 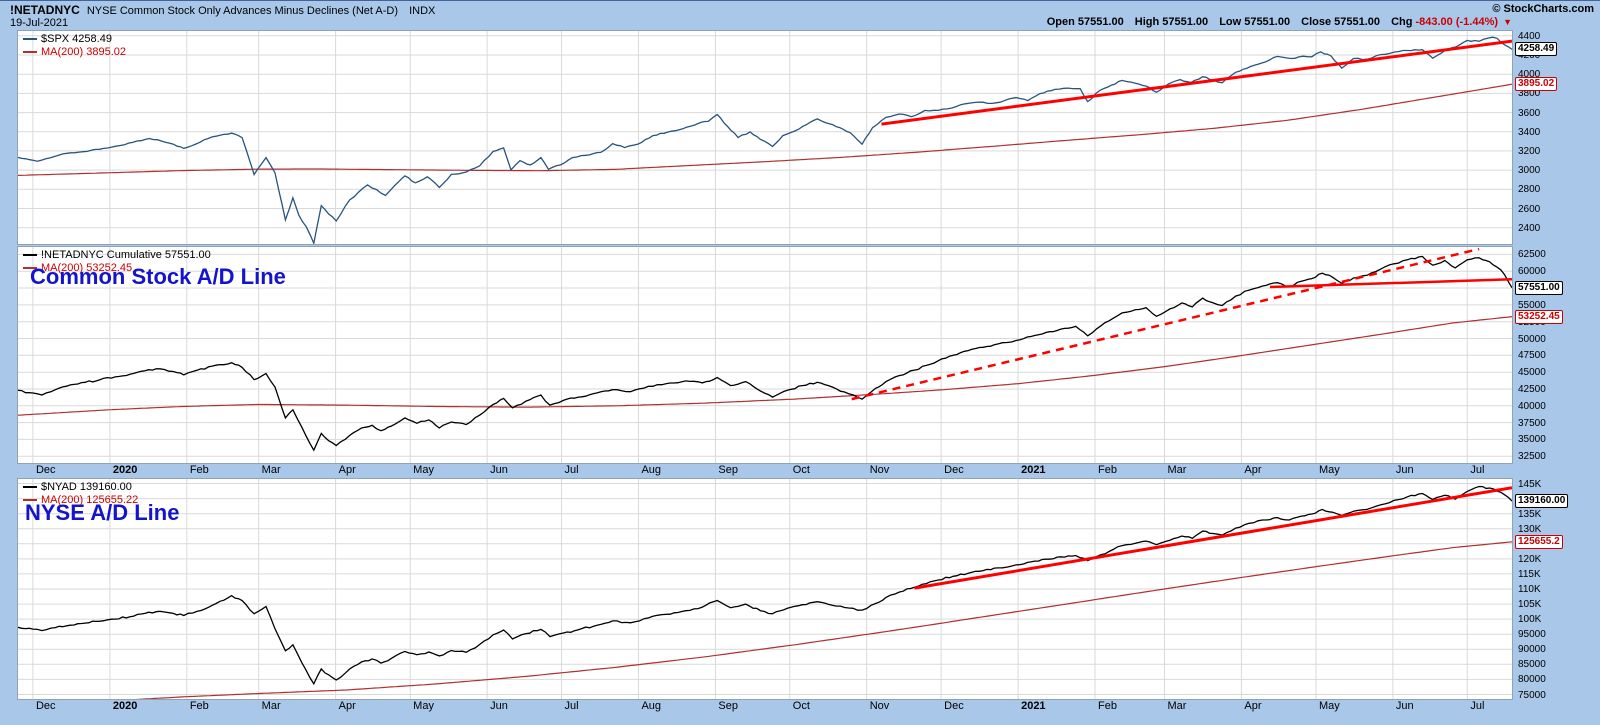 I want to click on netadnyc-ma200-line, so click(x=765, y=366).